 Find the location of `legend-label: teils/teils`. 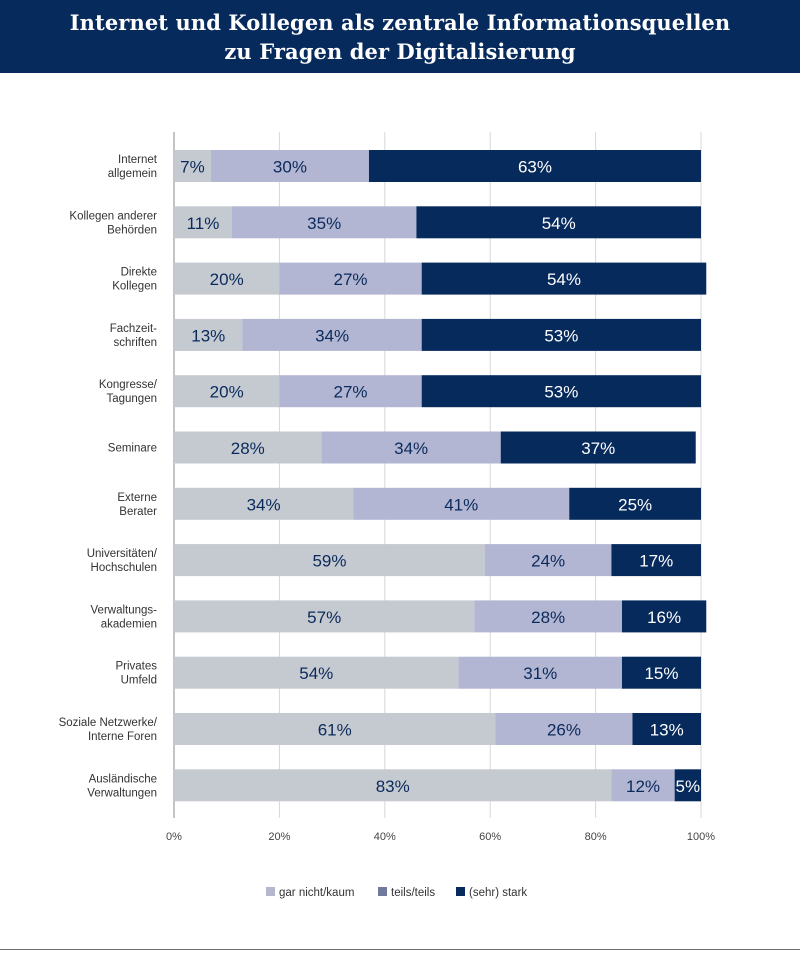

legend-label: teils/teils is located at coordinates (413, 893).